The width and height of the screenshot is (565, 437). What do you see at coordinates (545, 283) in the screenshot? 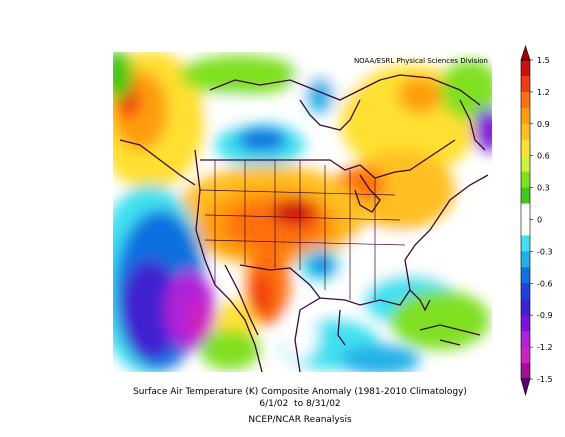
I see `colorbar-tick-label: -0.6` at bounding box center [545, 283].